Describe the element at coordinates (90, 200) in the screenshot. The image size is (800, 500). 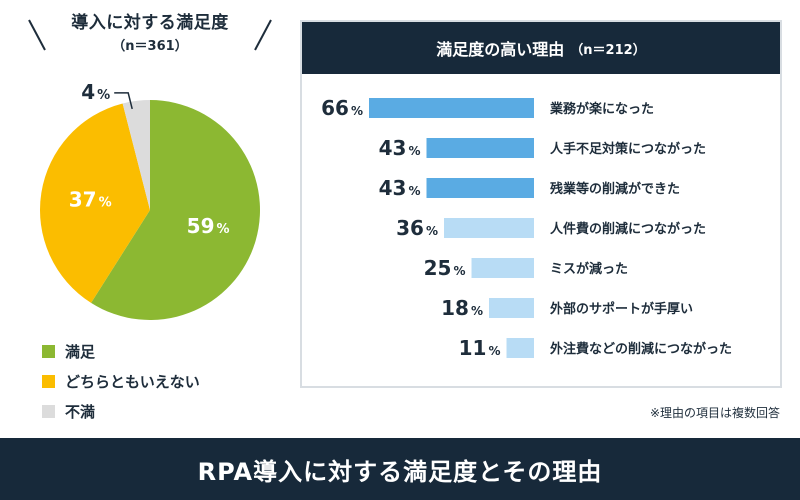
I see `pie-value-label-2: 37%` at that location.